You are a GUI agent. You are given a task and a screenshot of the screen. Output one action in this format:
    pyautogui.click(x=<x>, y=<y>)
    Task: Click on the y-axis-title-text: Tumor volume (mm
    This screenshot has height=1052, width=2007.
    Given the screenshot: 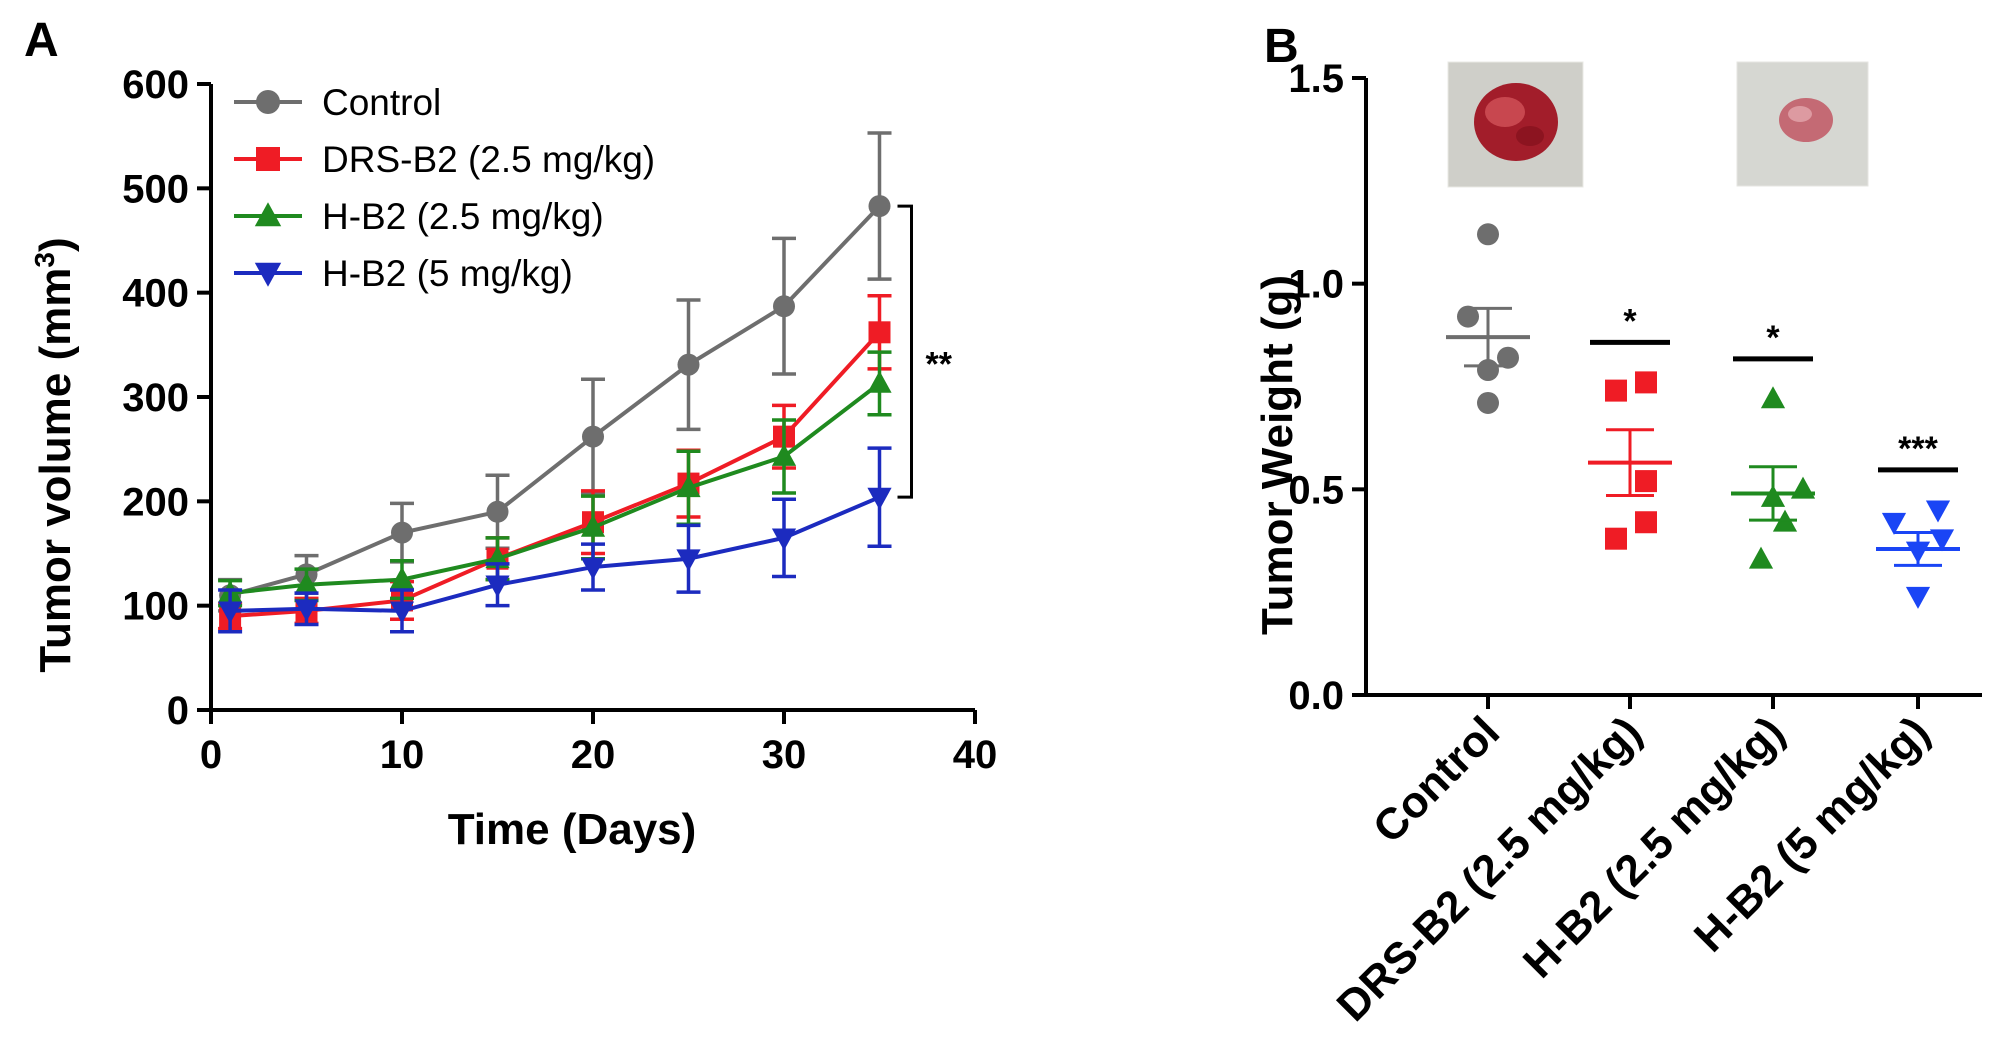 What is the action you would take?
    pyautogui.click(x=55, y=470)
    